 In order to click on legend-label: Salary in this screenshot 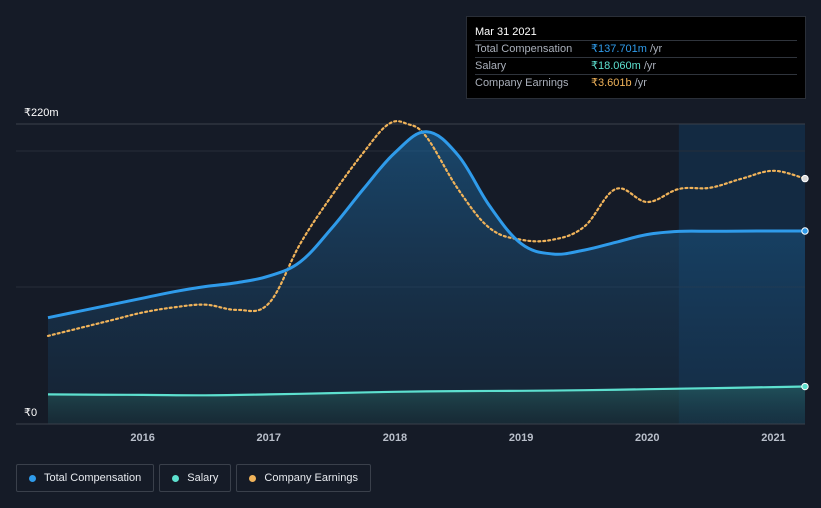, I will do `click(203, 478)`.